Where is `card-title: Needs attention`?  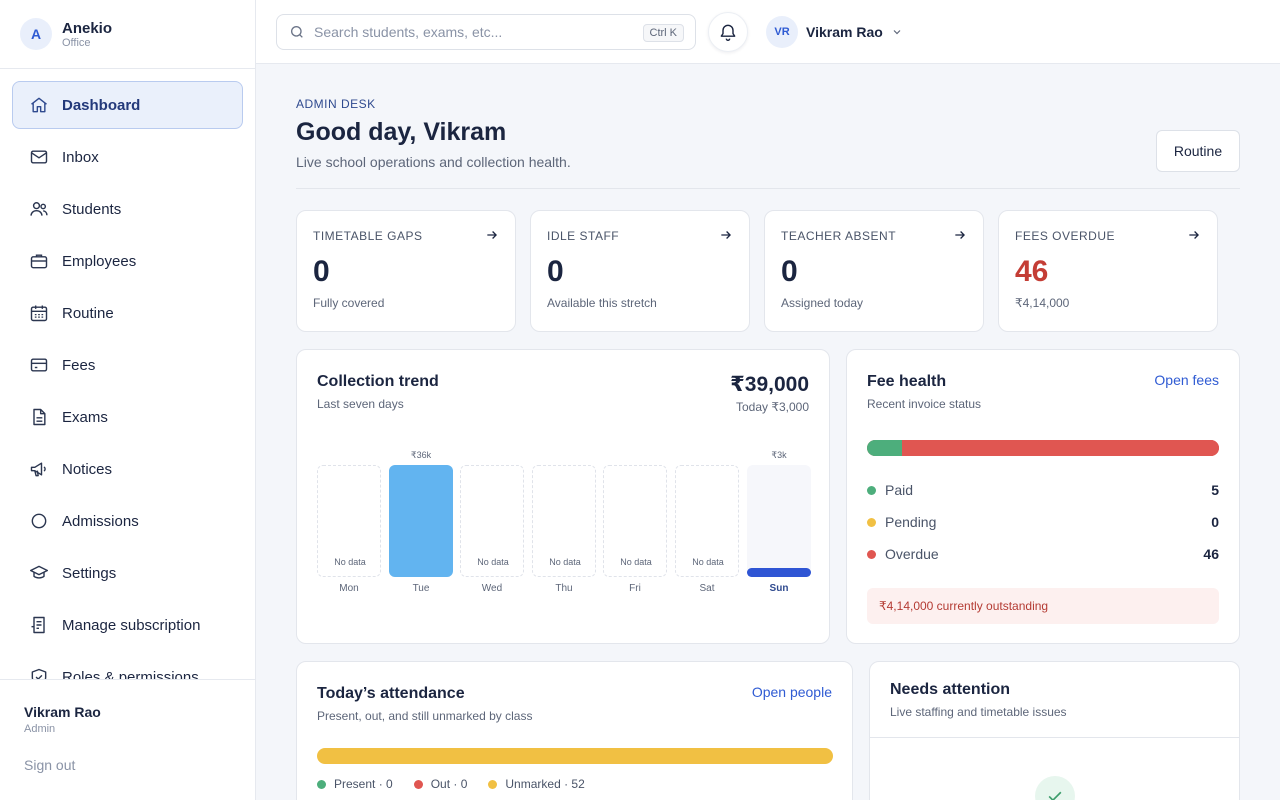 card-title: Needs attention is located at coordinates (950, 689).